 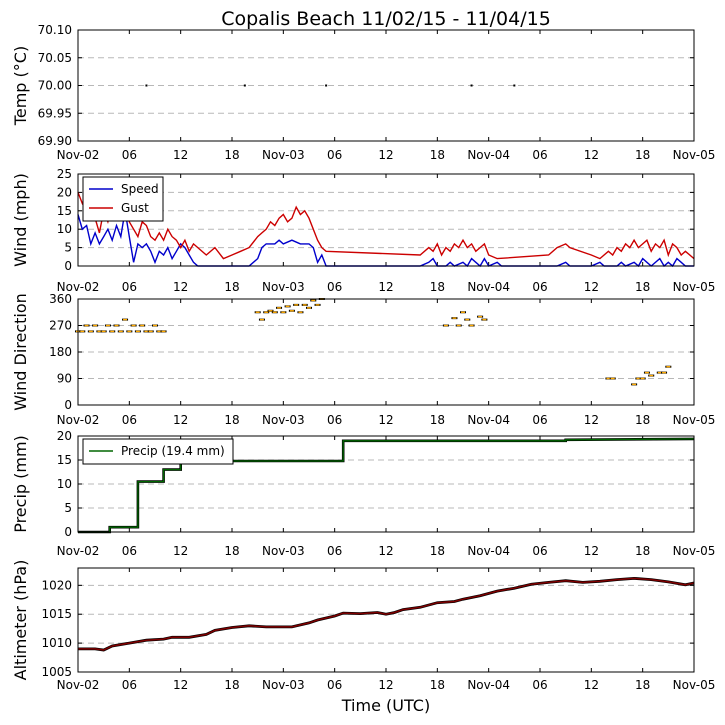 I want to click on y-tick-label: 180, so click(x=60, y=352).